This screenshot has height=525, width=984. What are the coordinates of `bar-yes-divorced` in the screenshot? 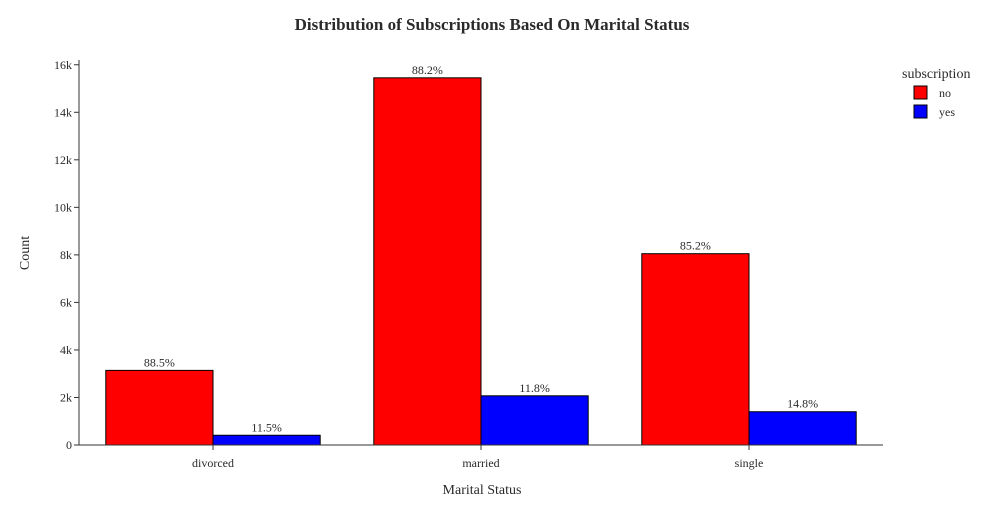 It's located at (266, 440).